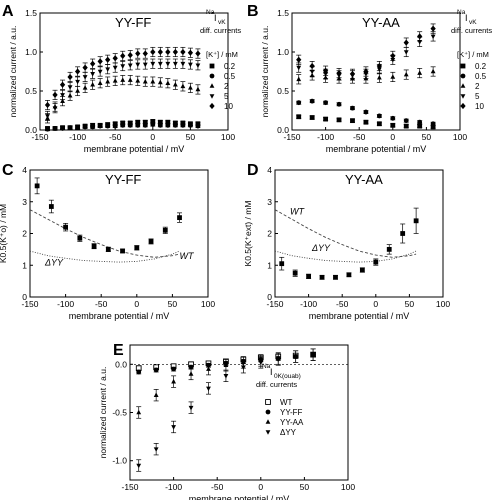  I want to click on legend-i: I, so click(466, 18).